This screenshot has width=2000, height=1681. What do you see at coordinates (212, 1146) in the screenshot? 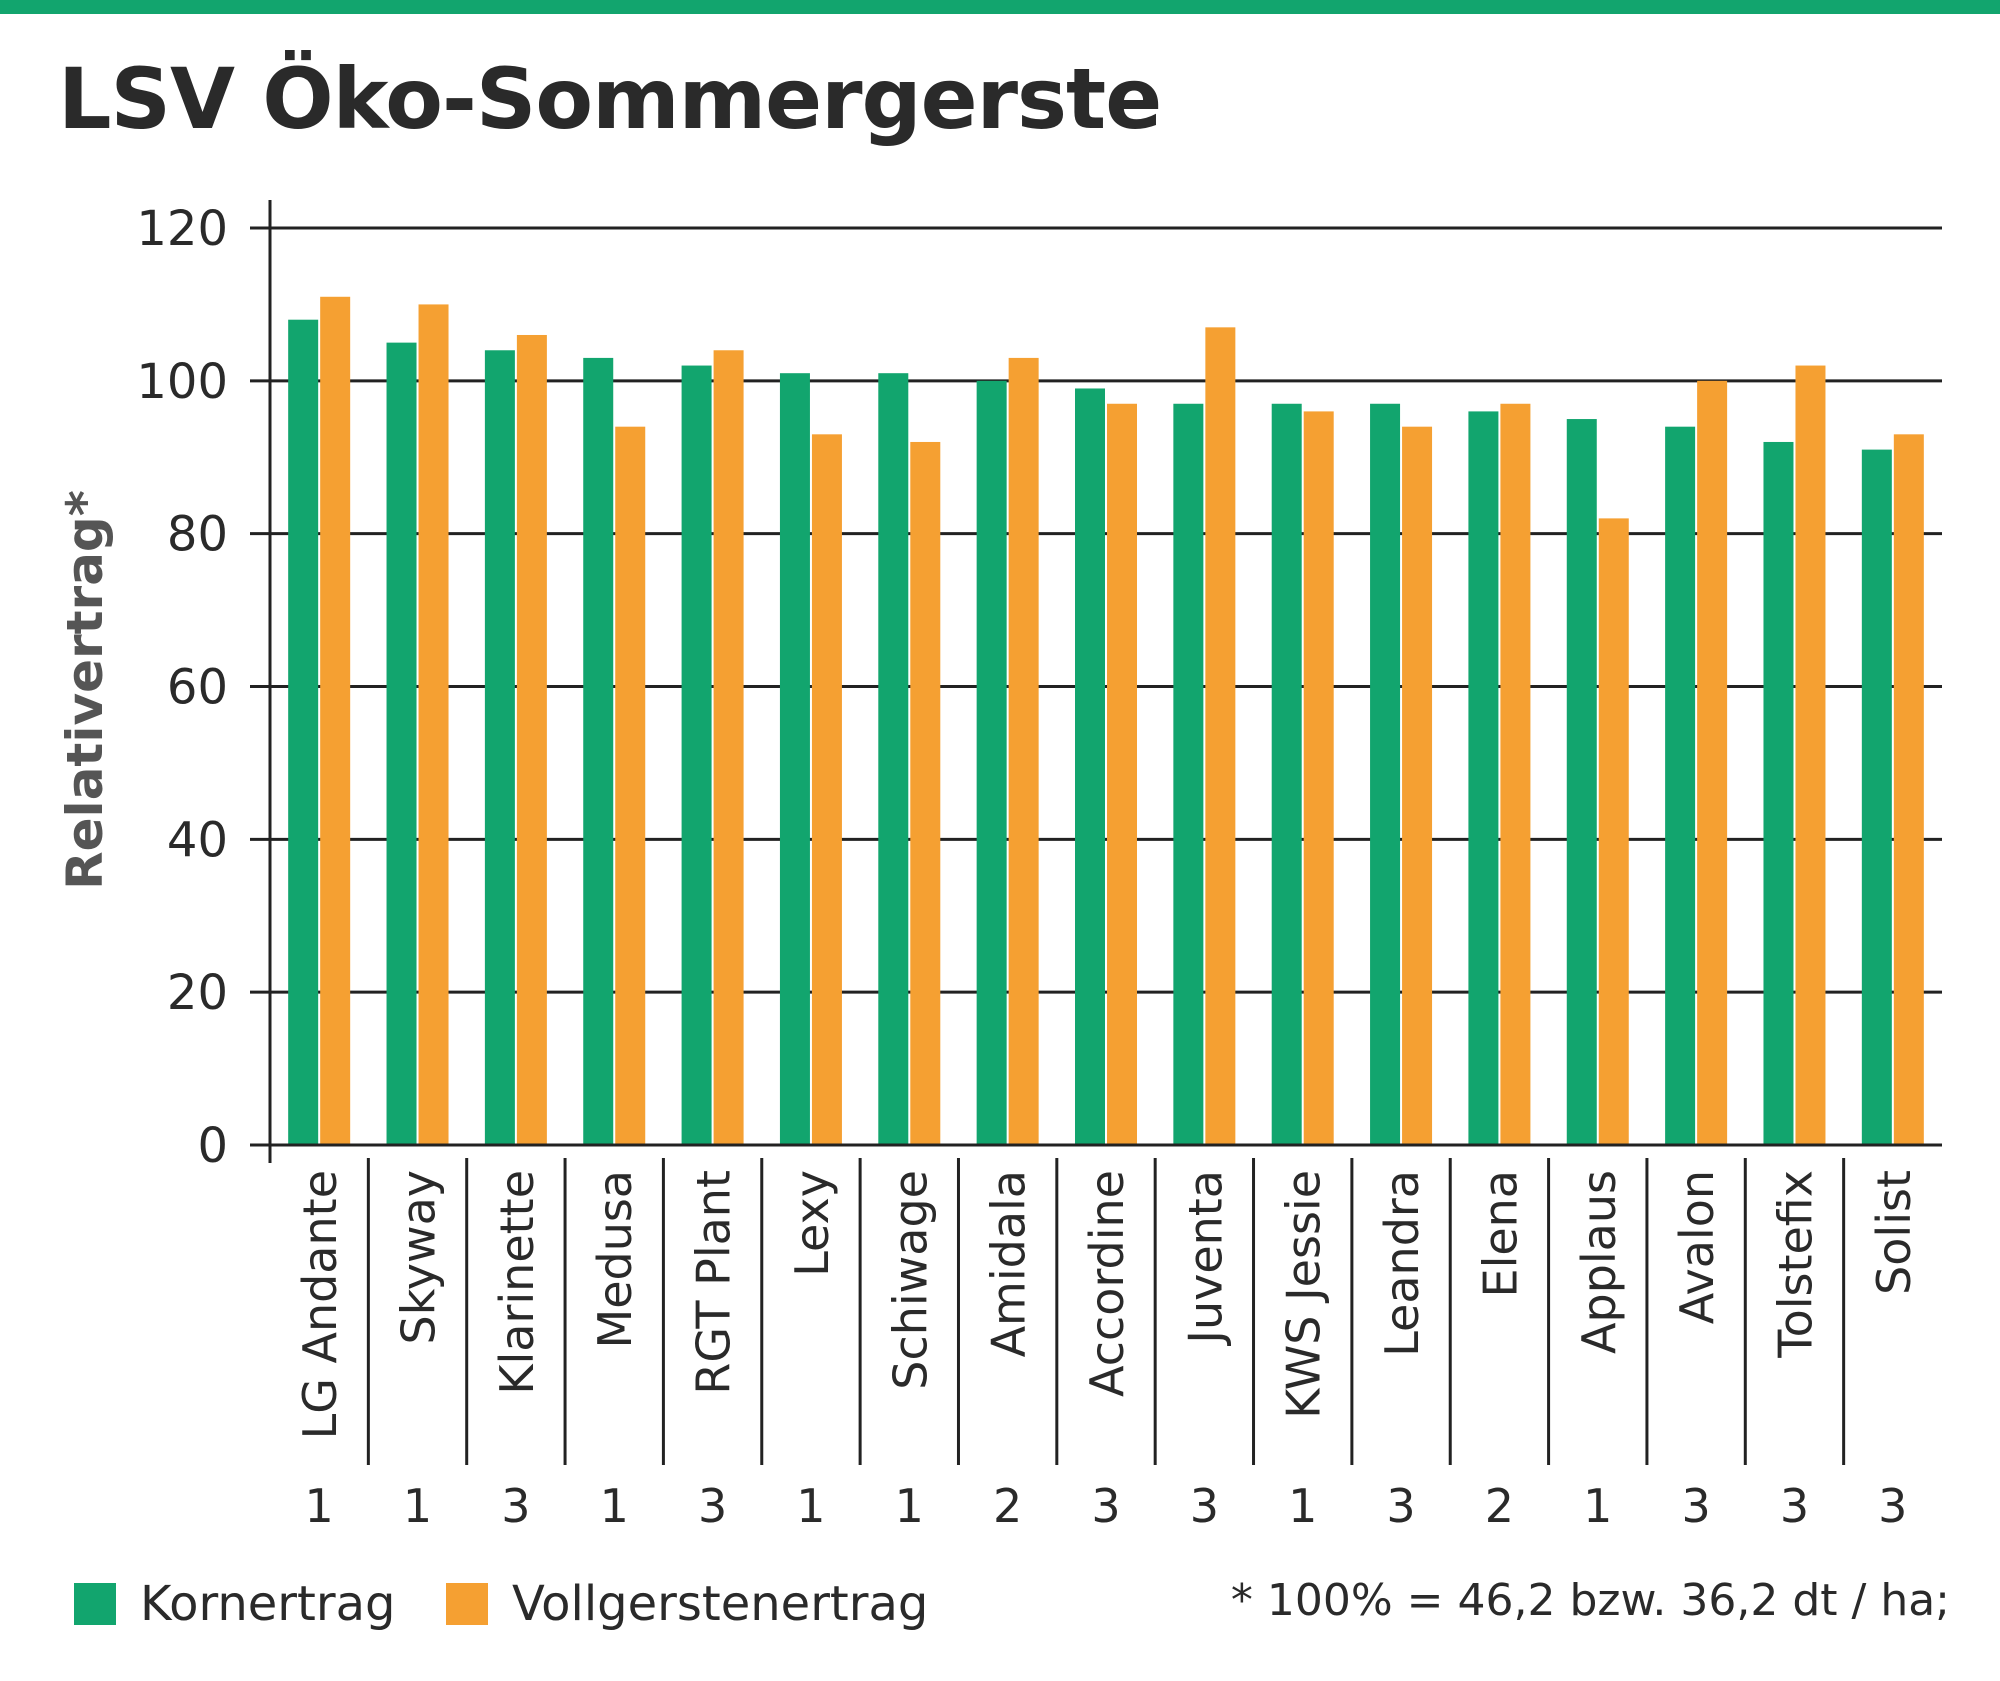
I see `y-tick-label: 0` at bounding box center [212, 1146].